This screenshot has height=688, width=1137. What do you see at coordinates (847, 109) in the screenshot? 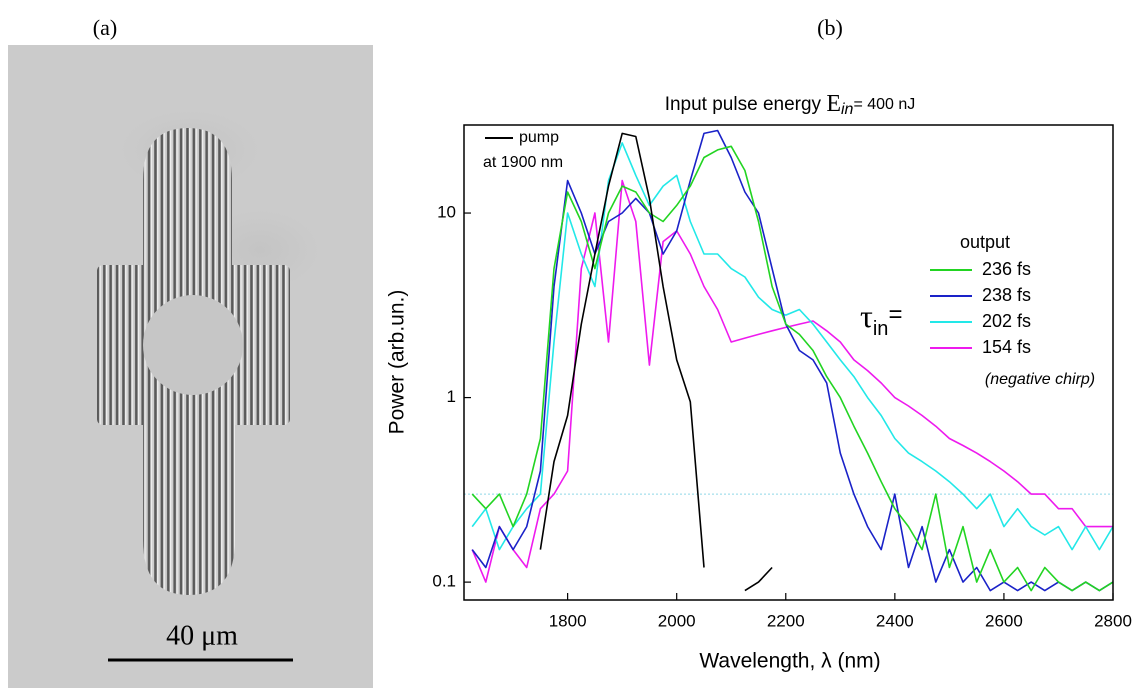
I see `title-subscript: in` at bounding box center [847, 109].